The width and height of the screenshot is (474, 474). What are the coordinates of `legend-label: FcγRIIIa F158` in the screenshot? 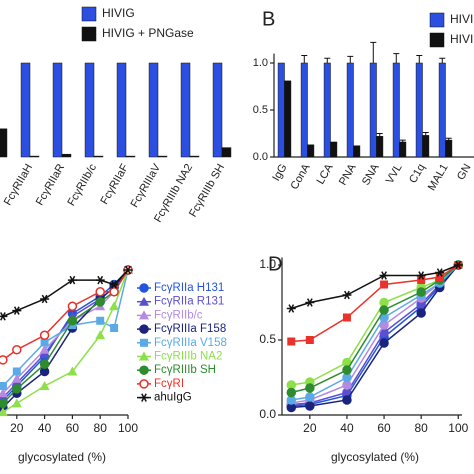 It's located at (190, 329).